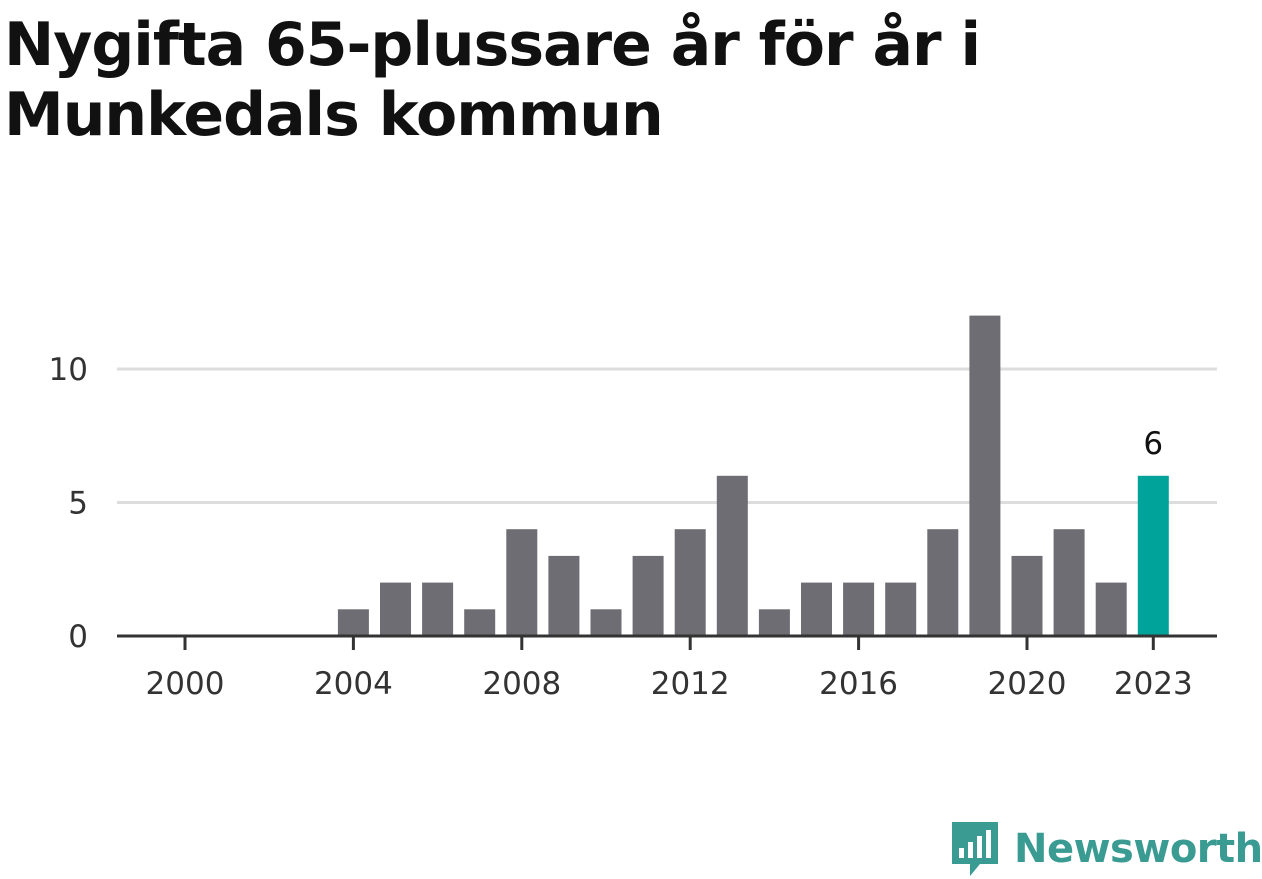 Image resolution: width=1262 pixels, height=879 pixels. Describe the element at coordinates (78, 504) in the screenshot. I see `y-tick-label-5: 5` at that location.